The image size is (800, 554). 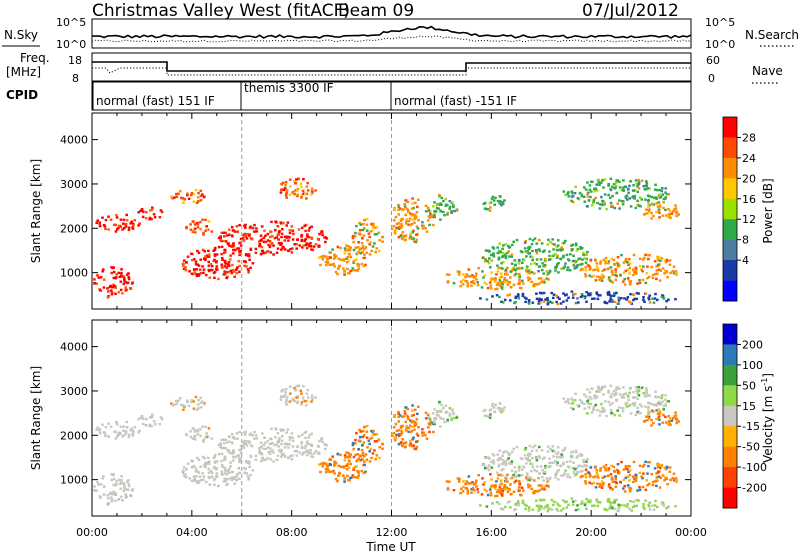 I want to click on noise-left-label: N.Sky, so click(x=21, y=35).